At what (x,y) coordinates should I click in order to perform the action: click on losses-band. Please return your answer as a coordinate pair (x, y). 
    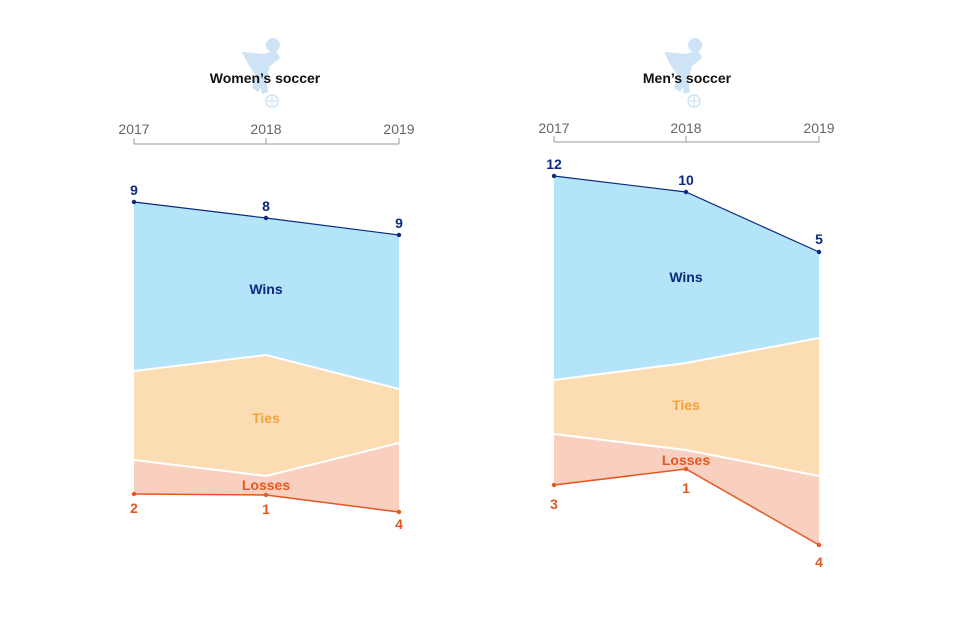
    Looking at the image, I should click on (686, 489).